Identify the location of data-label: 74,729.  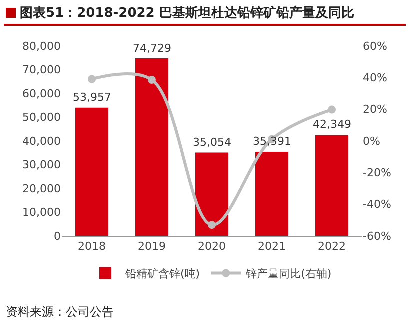
(152, 48).